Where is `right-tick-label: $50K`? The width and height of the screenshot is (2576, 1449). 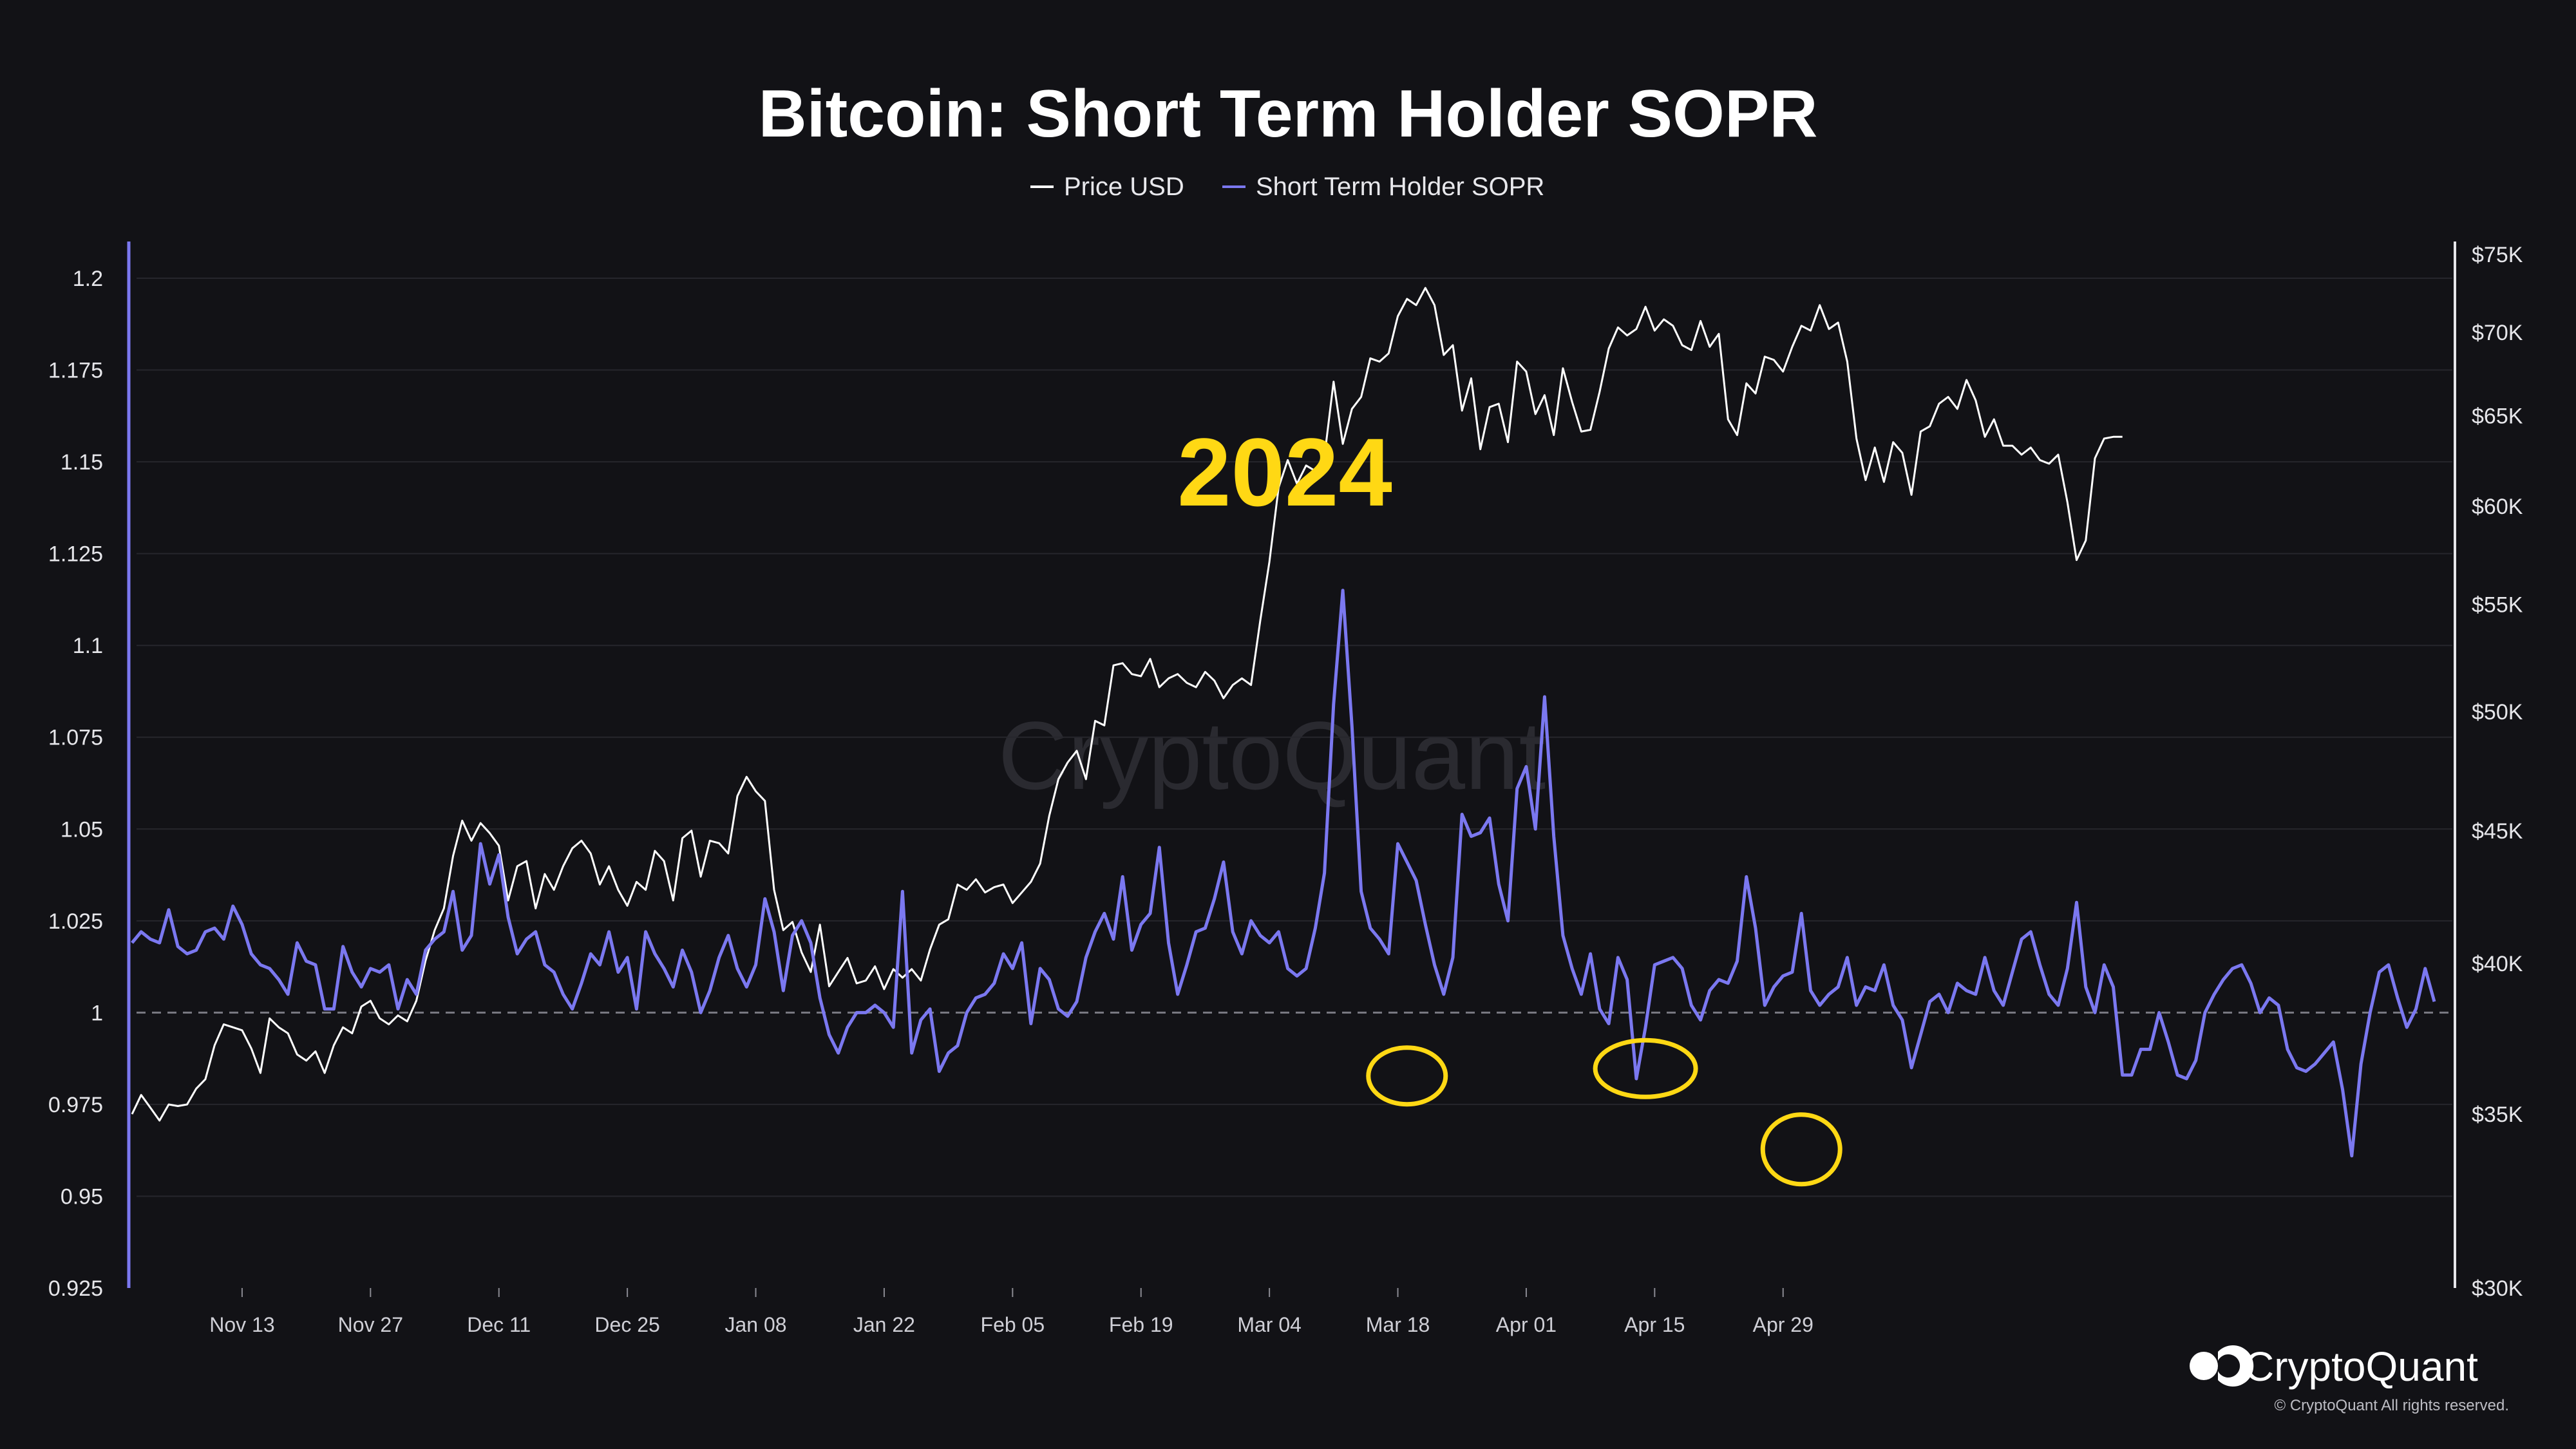
right-tick-label: $50K is located at coordinates (2497, 712).